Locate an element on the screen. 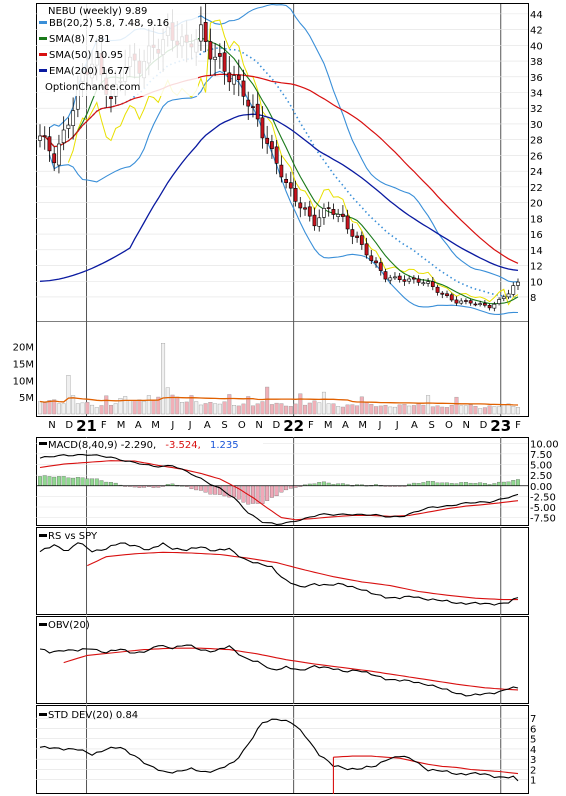  macd-tick-label: -5.00 is located at coordinates (543, 508).